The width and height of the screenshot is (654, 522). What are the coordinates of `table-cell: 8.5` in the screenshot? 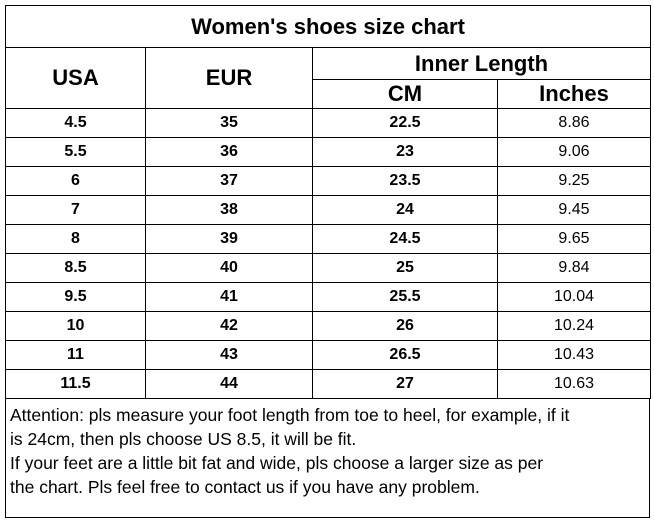 It's located at (75, 268).